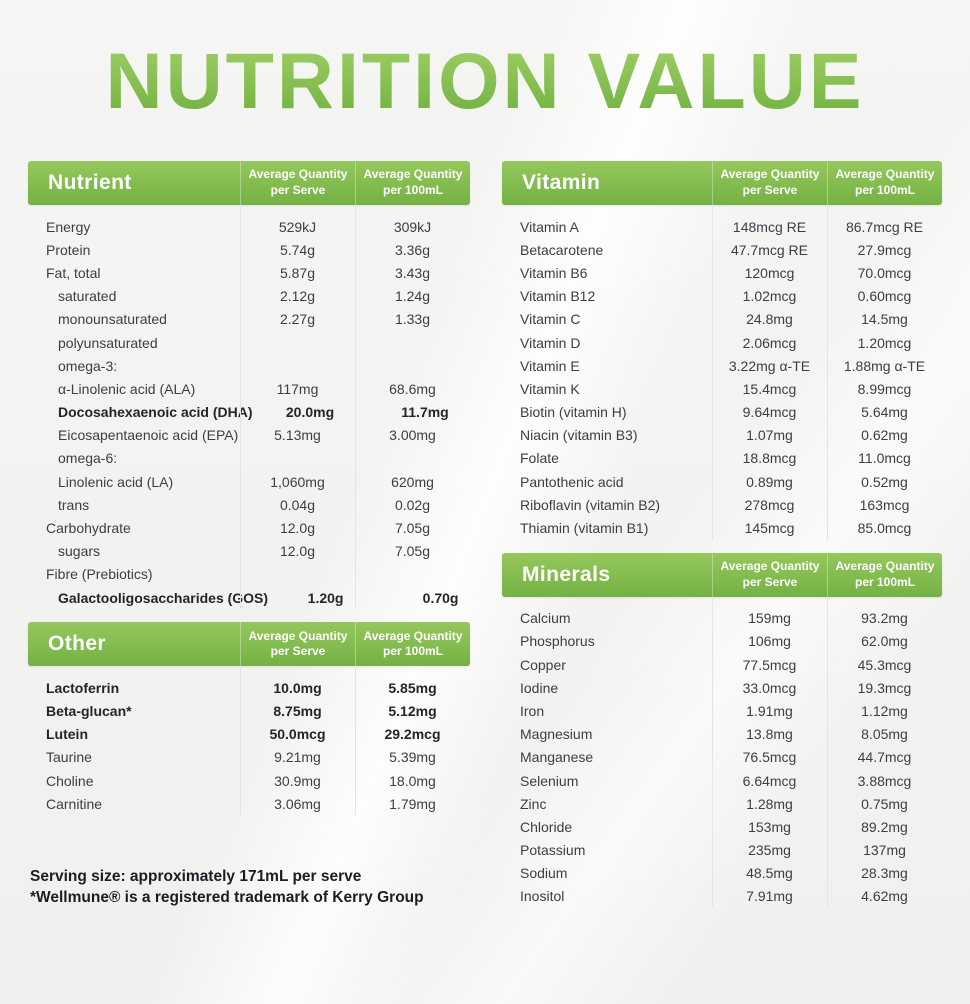 Image resolution: width=970 pixels, height=1004 pixels. I want to click on row-value-100ml: 8.05mg, so click(884, 734).